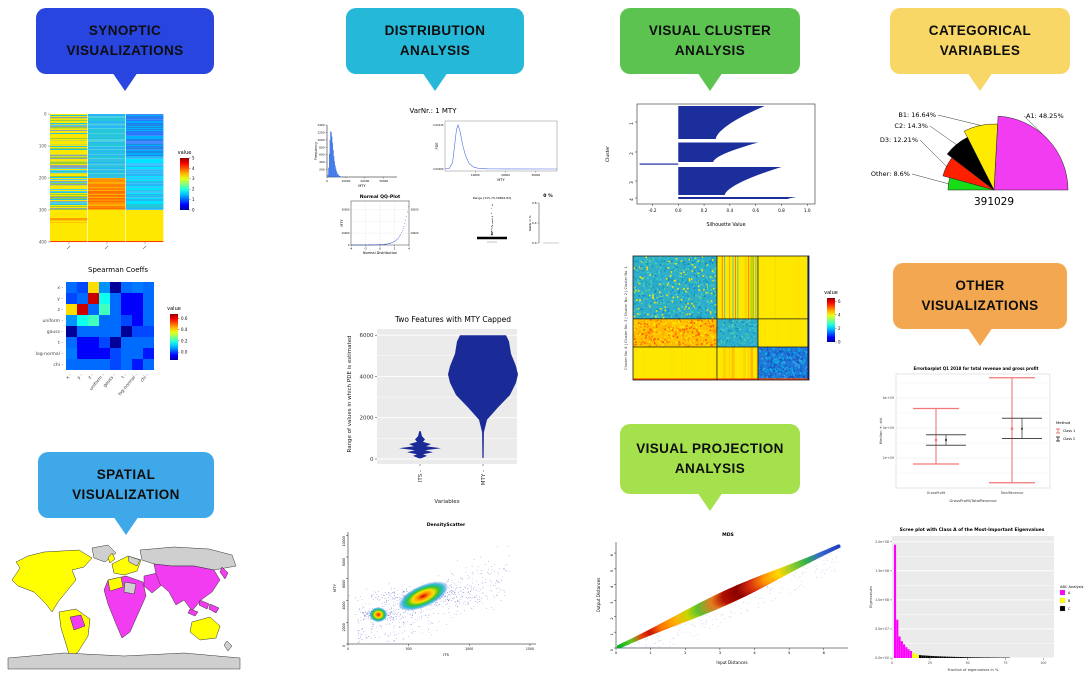 This screenshot has width=1089, height=679. Describe the element at coordinates (1069, 609) in the screenshot. I see `svg-text: C` at that location.